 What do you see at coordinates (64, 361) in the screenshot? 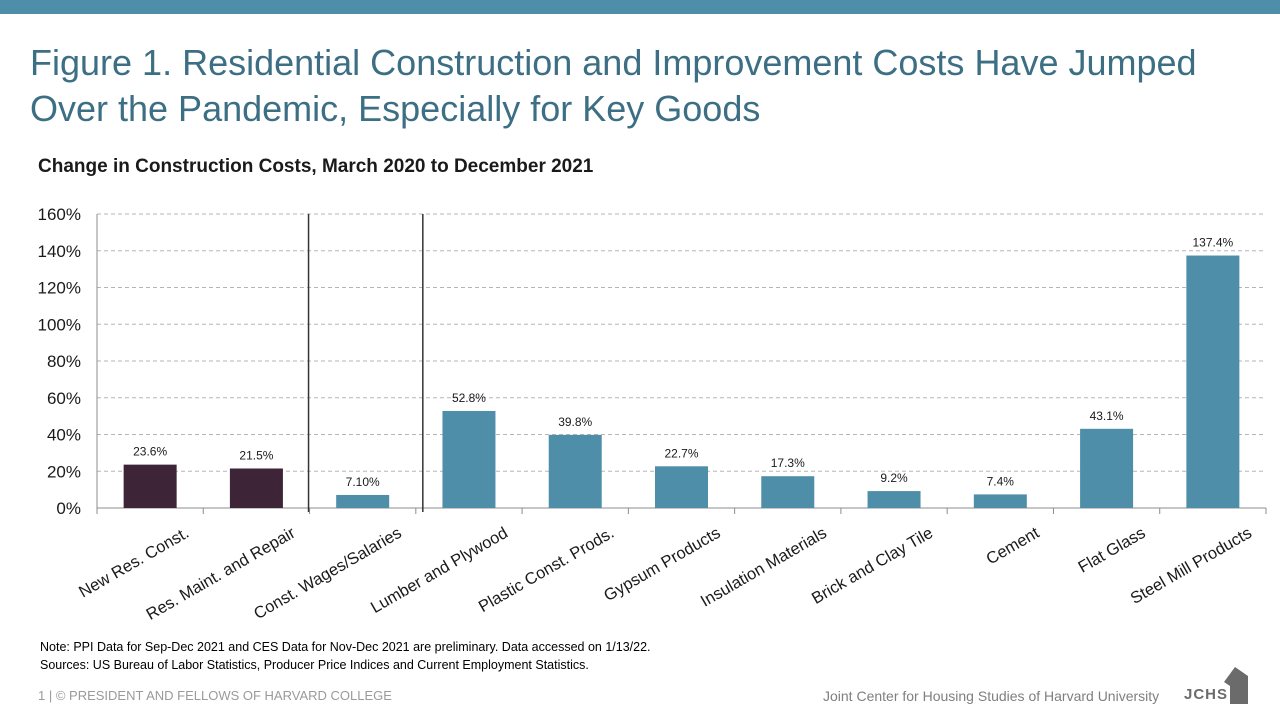
I see `y-tick-label: 80%` at bounding box center [64, 361].